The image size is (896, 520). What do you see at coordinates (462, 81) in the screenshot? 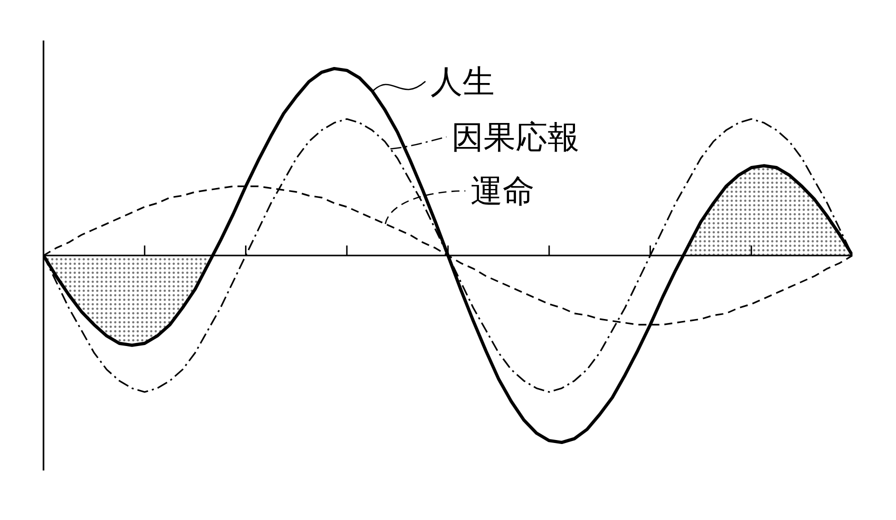
I see `legend-label: 人生` at bounding box center [462, 81].